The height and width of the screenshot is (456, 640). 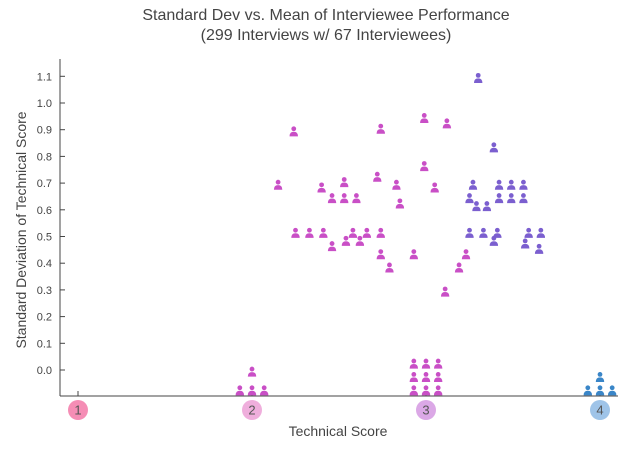 What do you see at coordinates (44, 104) in the screenshot?
I see `y-tick-label: 1.0` at bounding box center [44, 104].